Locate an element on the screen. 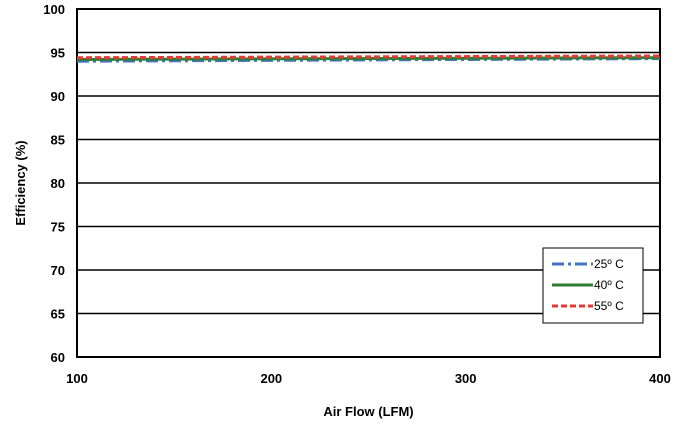 The height and width of the screenshot is (425, 691). y-tick-label: 90 is located at coordinates (58, 96).